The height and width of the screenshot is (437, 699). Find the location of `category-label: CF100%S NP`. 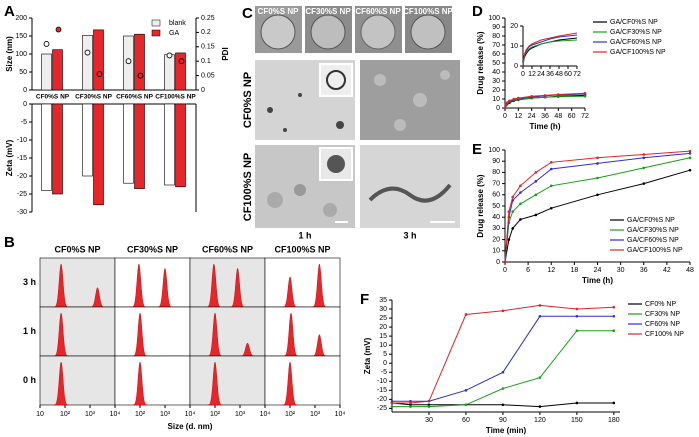

category-label: CF100%S NP is located at coordinates (175, 97).